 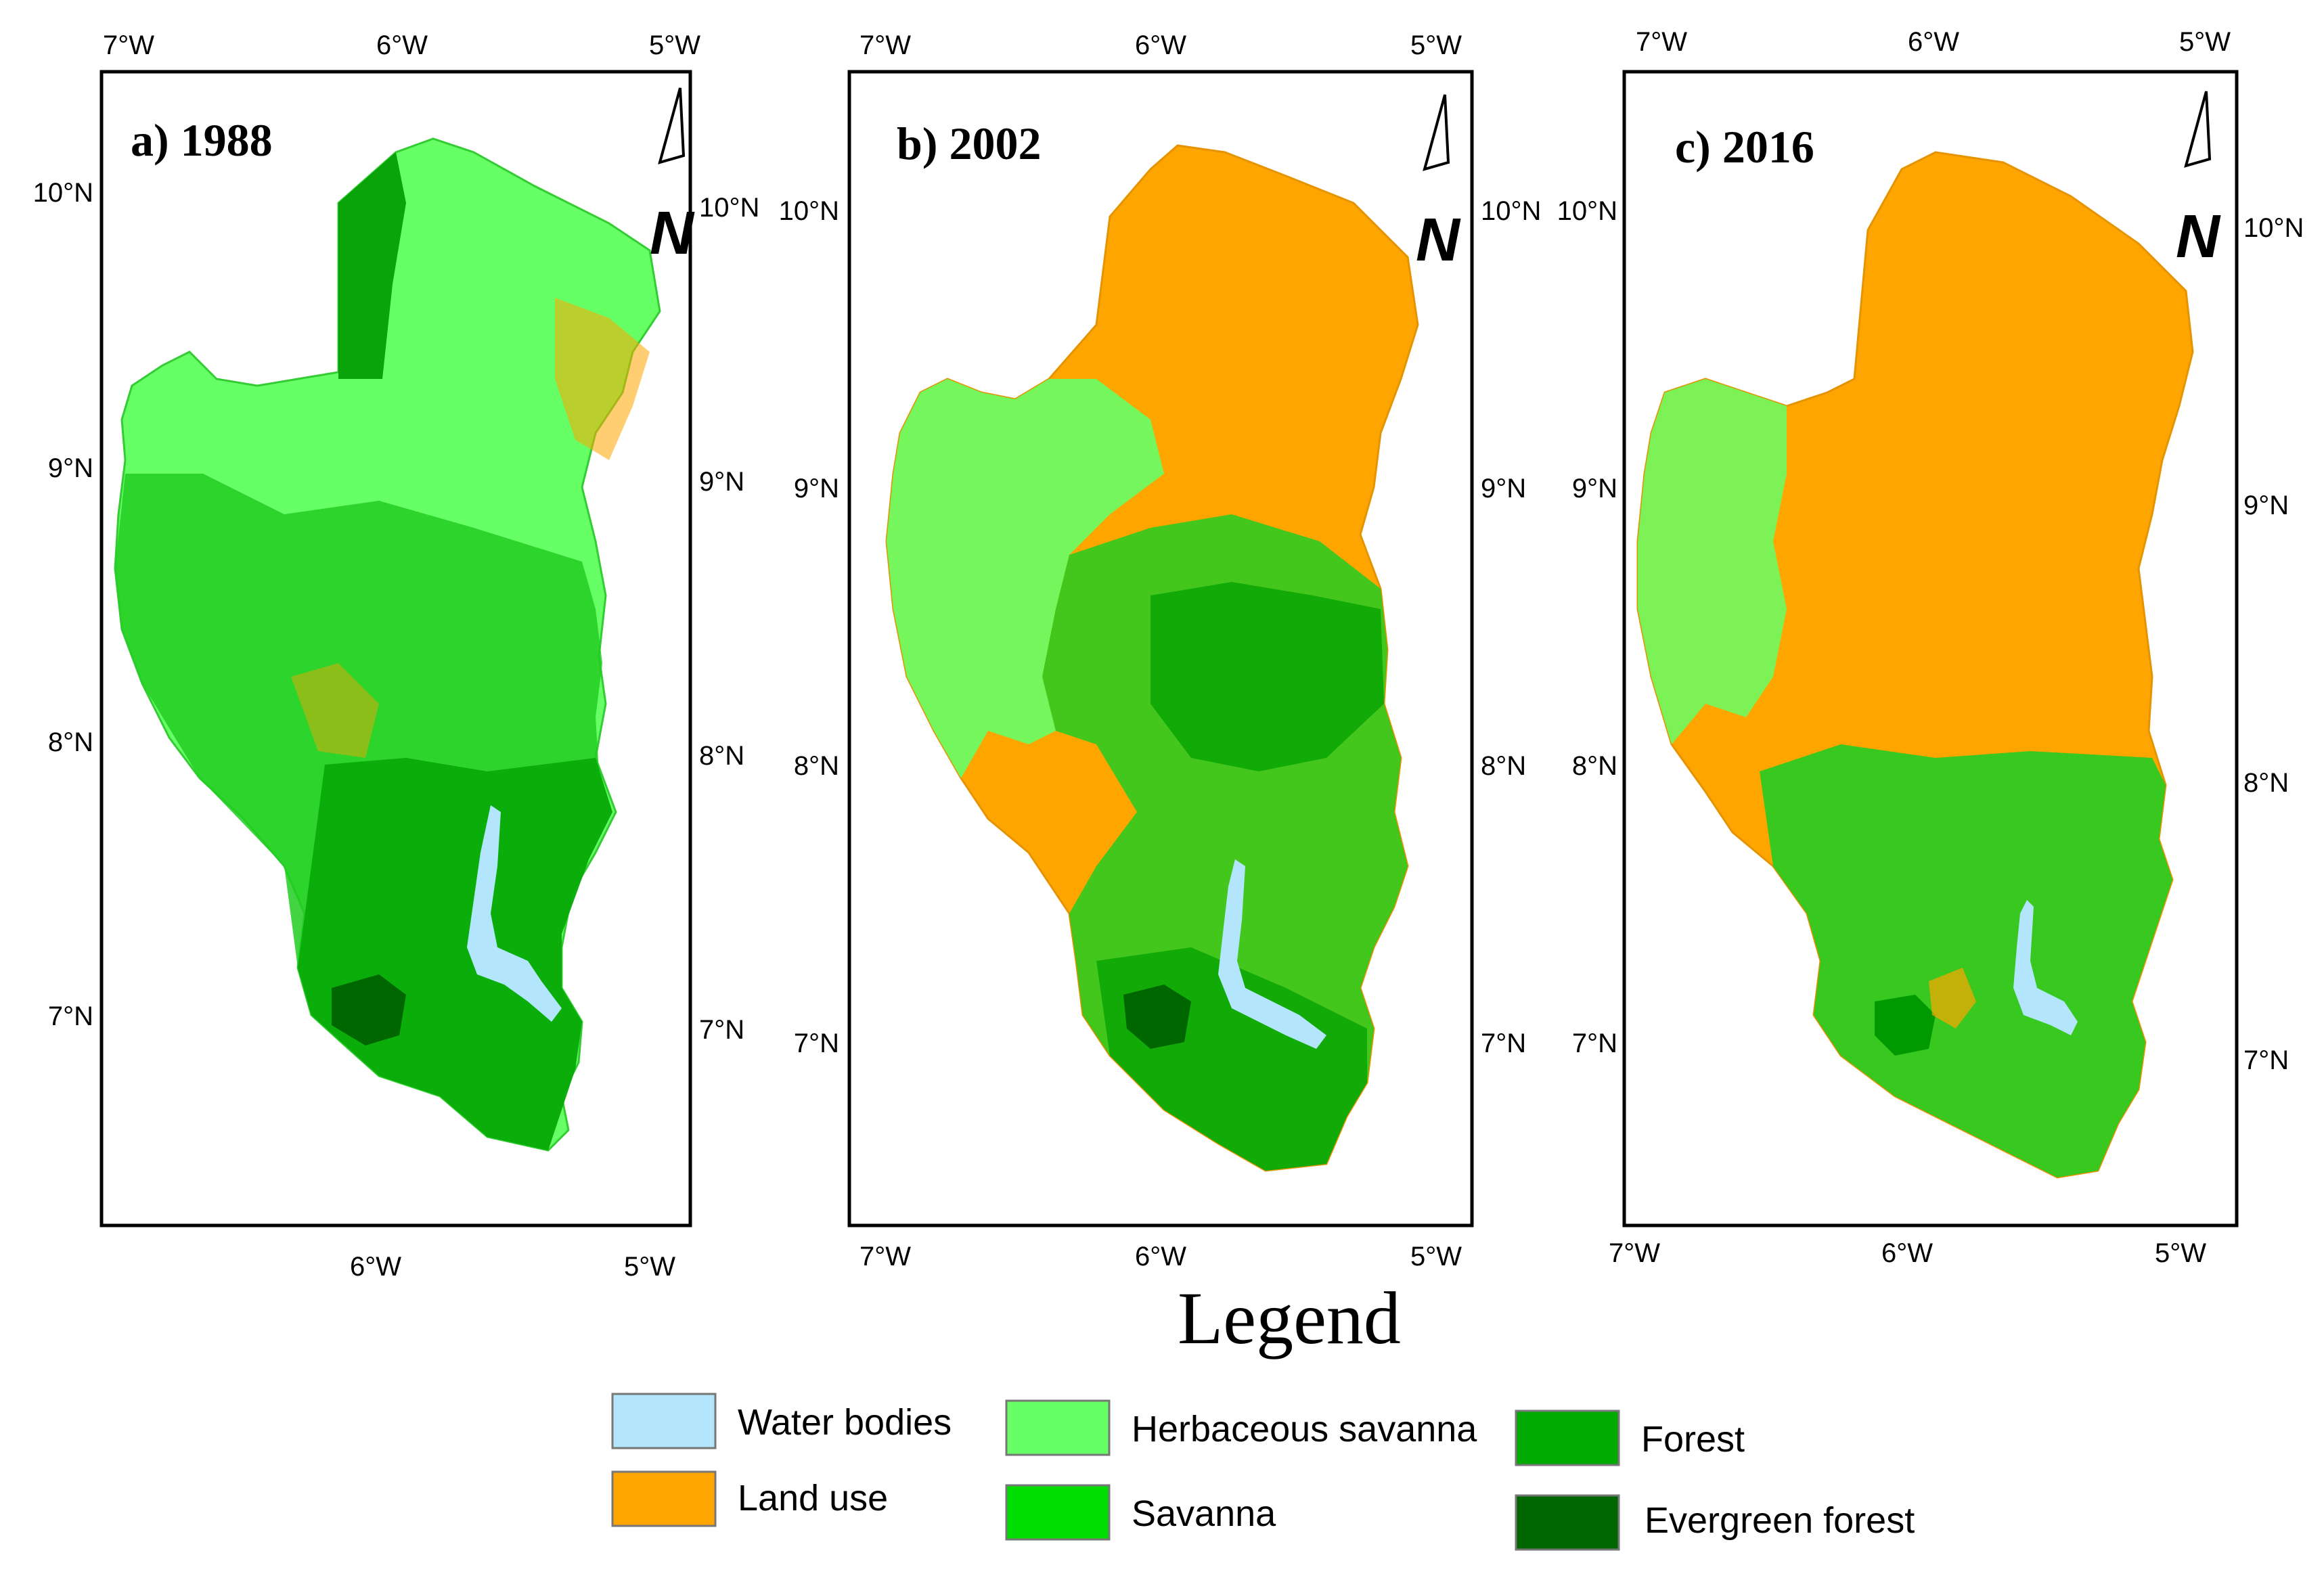 What do you see at coordinates (1780, 1520) in the screenshot?
I see `legend-label-evergreen-forest: Evergreen forest` at bounding box center [1780, 1520].